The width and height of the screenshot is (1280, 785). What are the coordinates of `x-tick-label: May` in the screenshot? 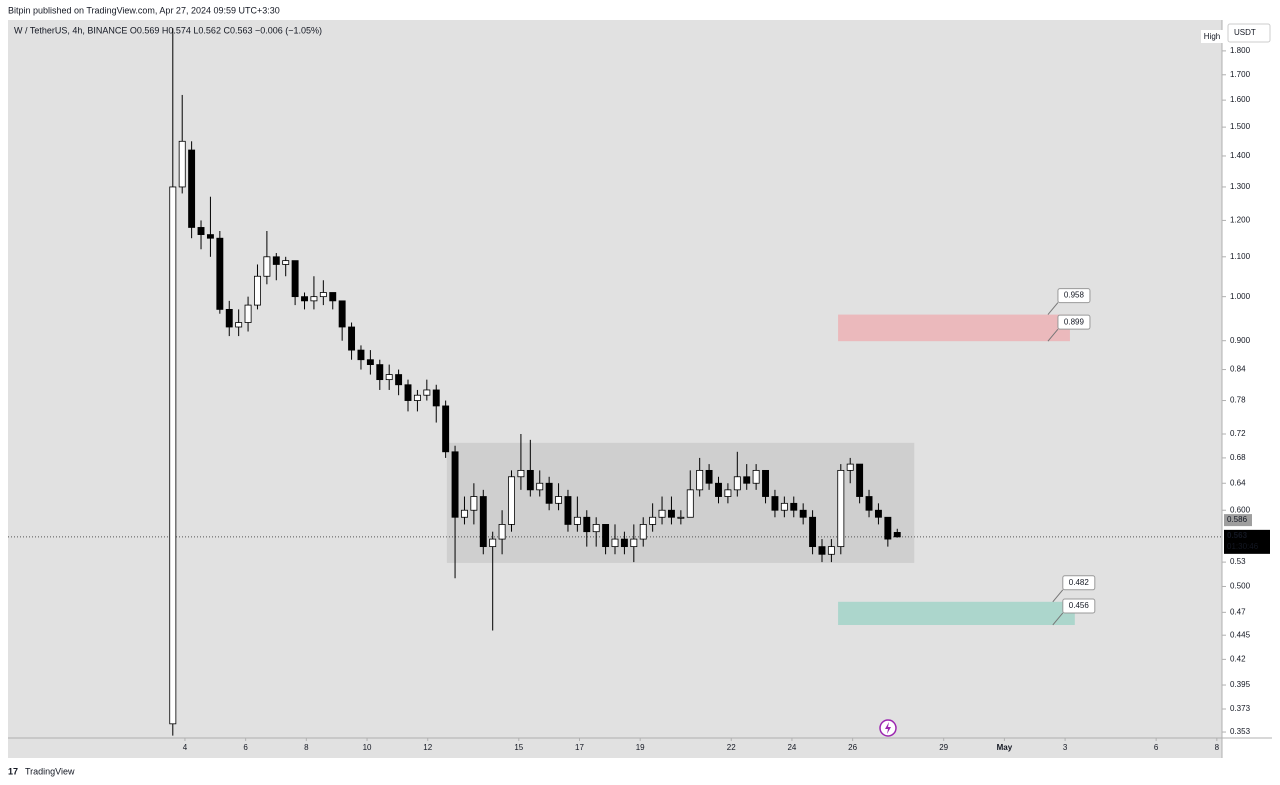 It's located at (1005, 747).